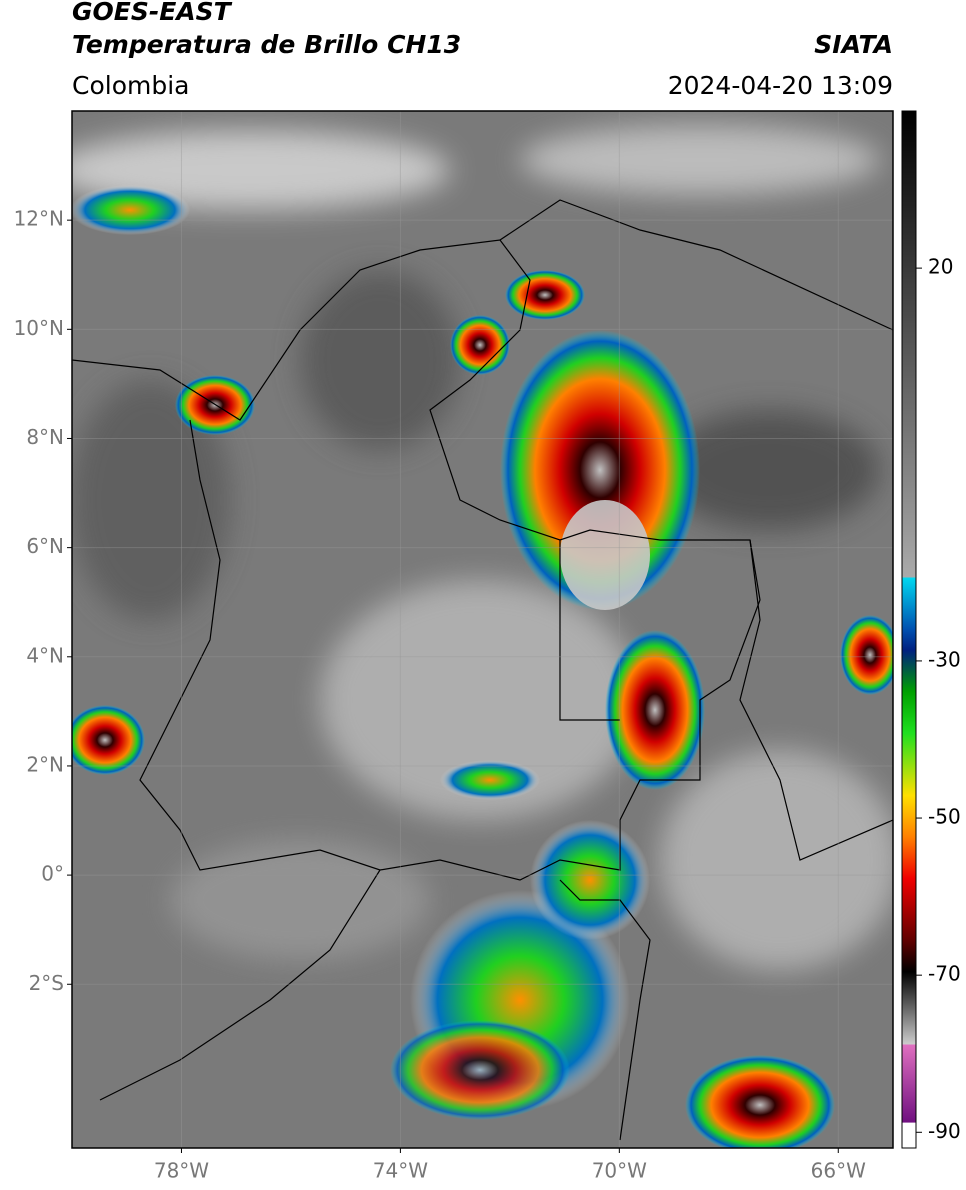 Image resolution: width=966 pixels, height=1190 pixels. Describe the element at coordinates (45, 655) in the screenshot. I see `lat-label: 4°N` at that location.